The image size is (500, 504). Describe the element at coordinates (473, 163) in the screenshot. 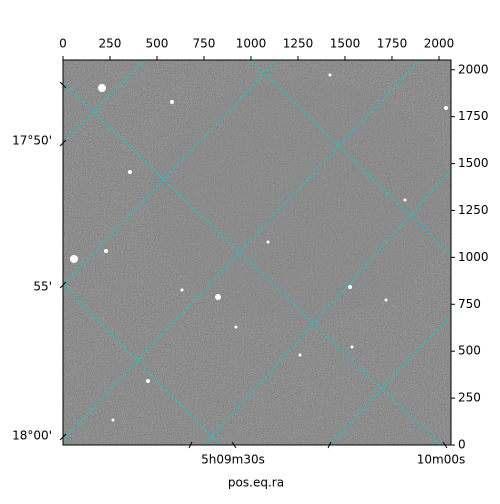

I see `y-tick-label: 1500` at that location.